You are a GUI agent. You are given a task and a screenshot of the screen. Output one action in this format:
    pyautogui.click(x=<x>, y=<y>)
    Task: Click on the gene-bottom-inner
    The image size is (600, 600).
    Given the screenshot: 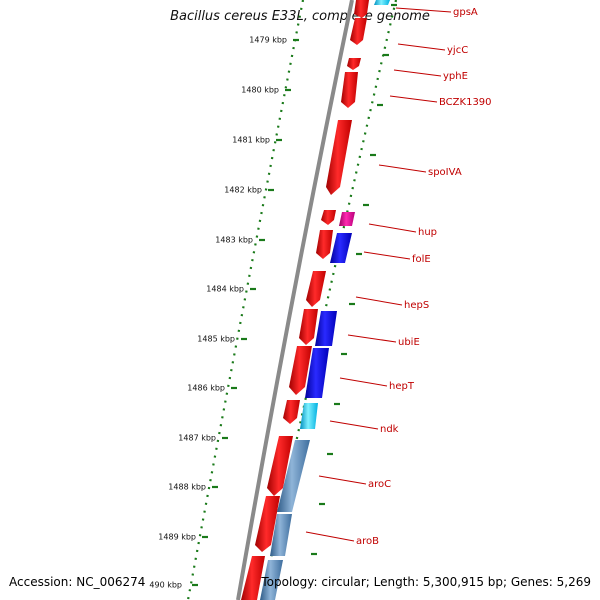 What is the action you would take?
    pyautogui.click(x=271, y=580)
    